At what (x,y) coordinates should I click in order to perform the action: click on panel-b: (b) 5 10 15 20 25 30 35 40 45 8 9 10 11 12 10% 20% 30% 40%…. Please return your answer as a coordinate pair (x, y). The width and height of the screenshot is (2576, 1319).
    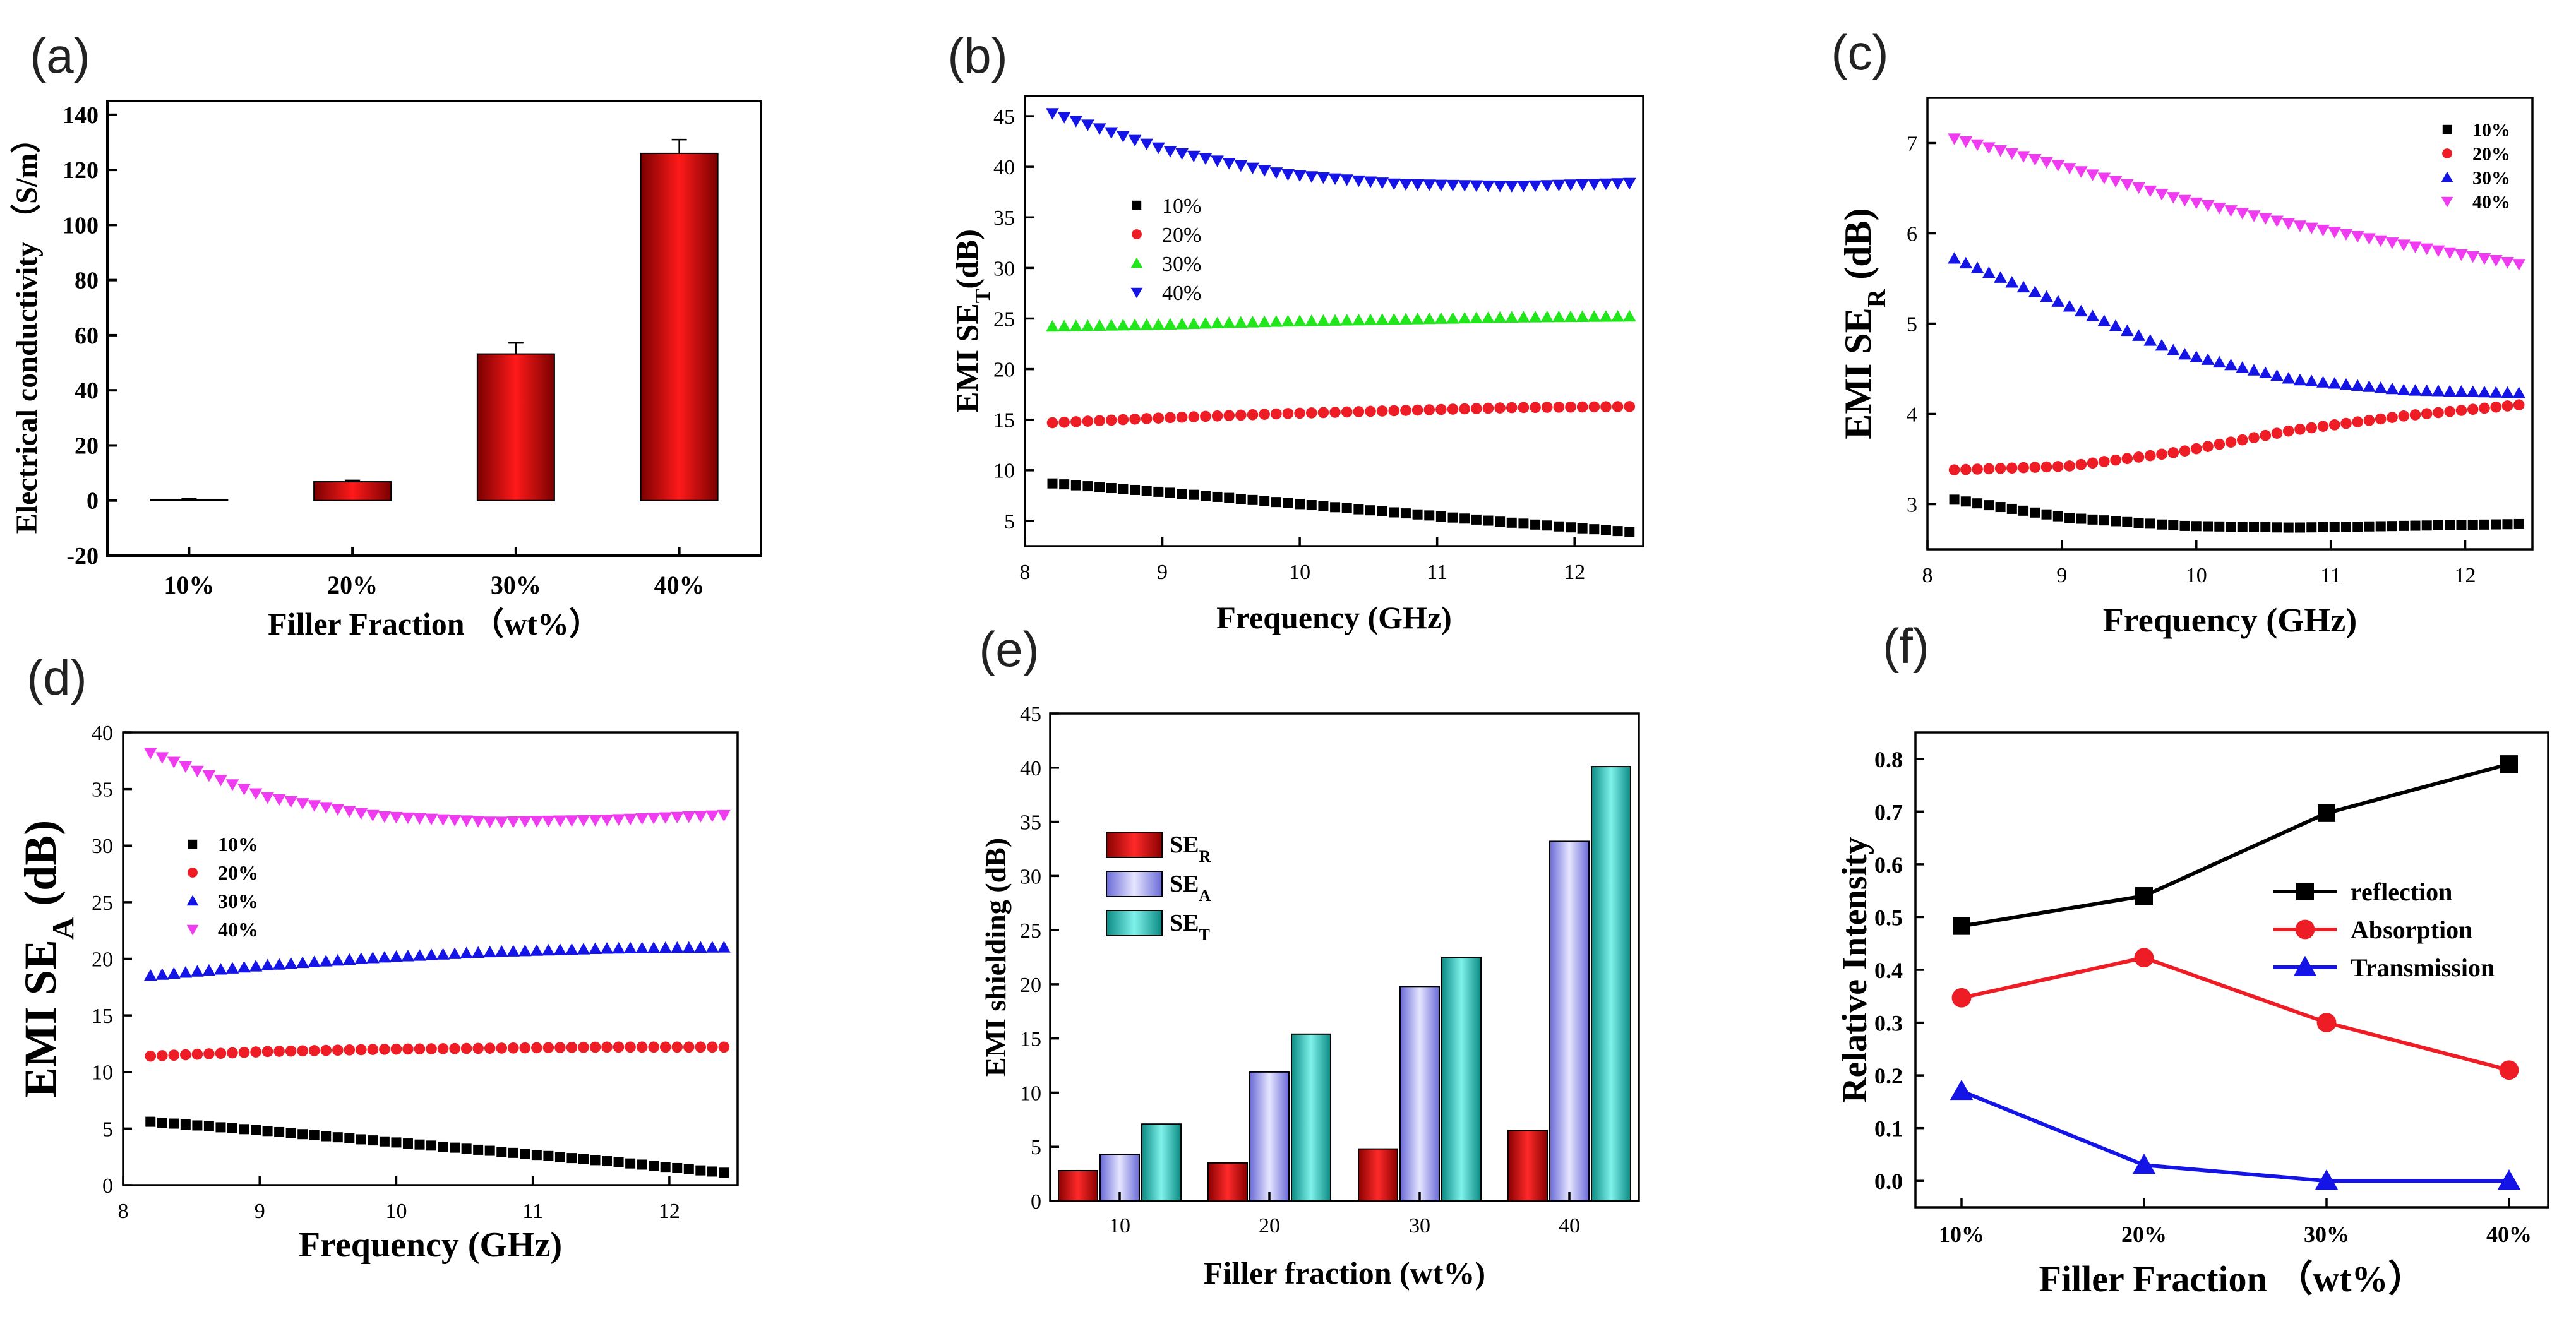
    Looking at the image, I should click on (1296, 332).